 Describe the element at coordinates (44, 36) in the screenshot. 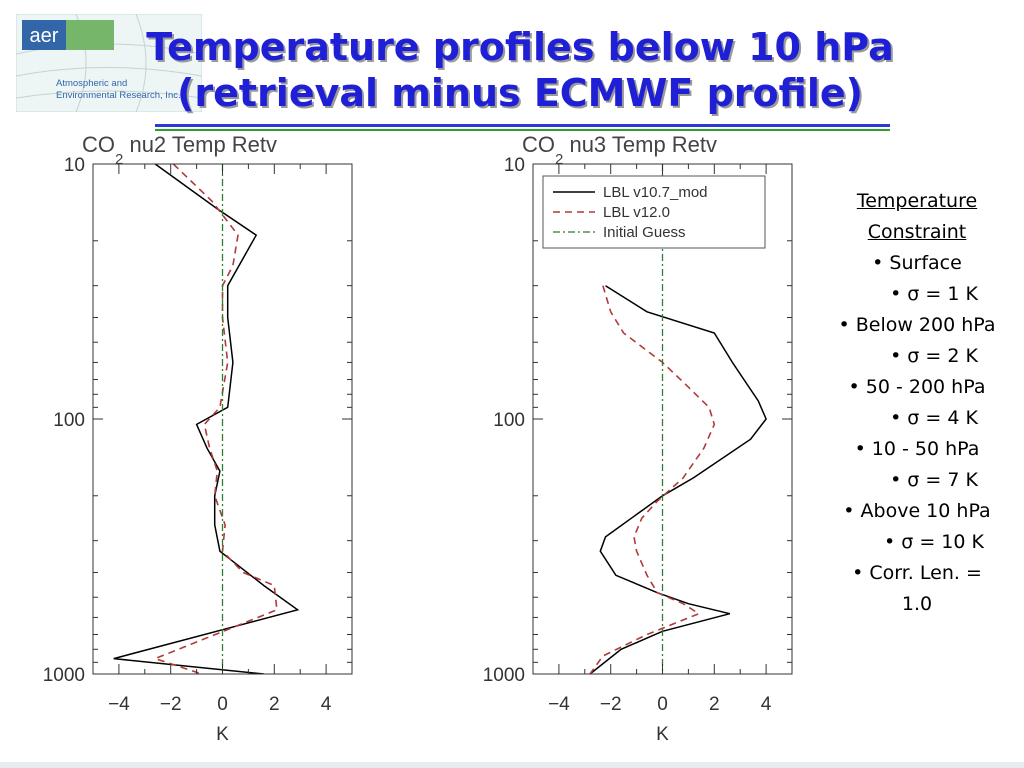

I see `logo-wordmark: aer` at that location.